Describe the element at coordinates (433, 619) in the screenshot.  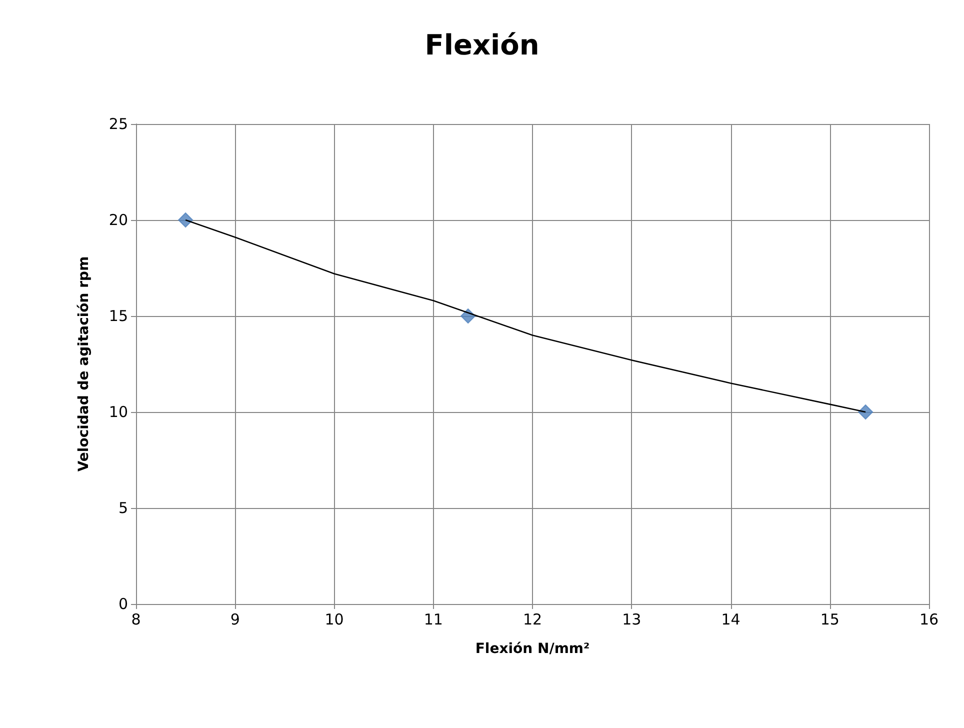
I see `x-tick-label: 11` at that location.